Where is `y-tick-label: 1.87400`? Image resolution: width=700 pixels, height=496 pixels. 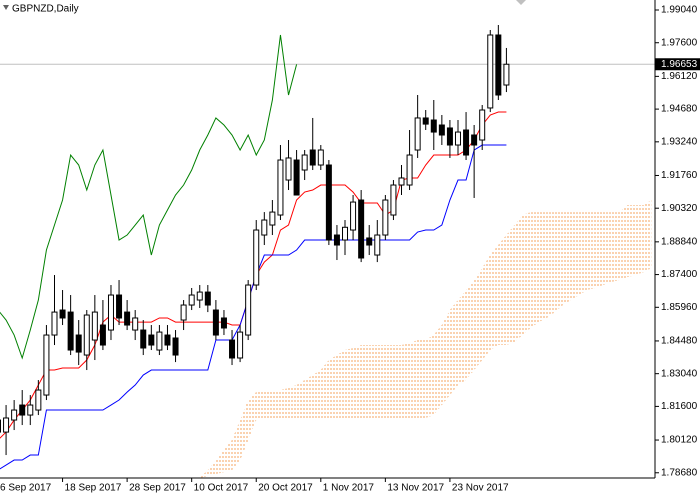 y-tick-label: 1.87400 is located at coordinates (679, 274).